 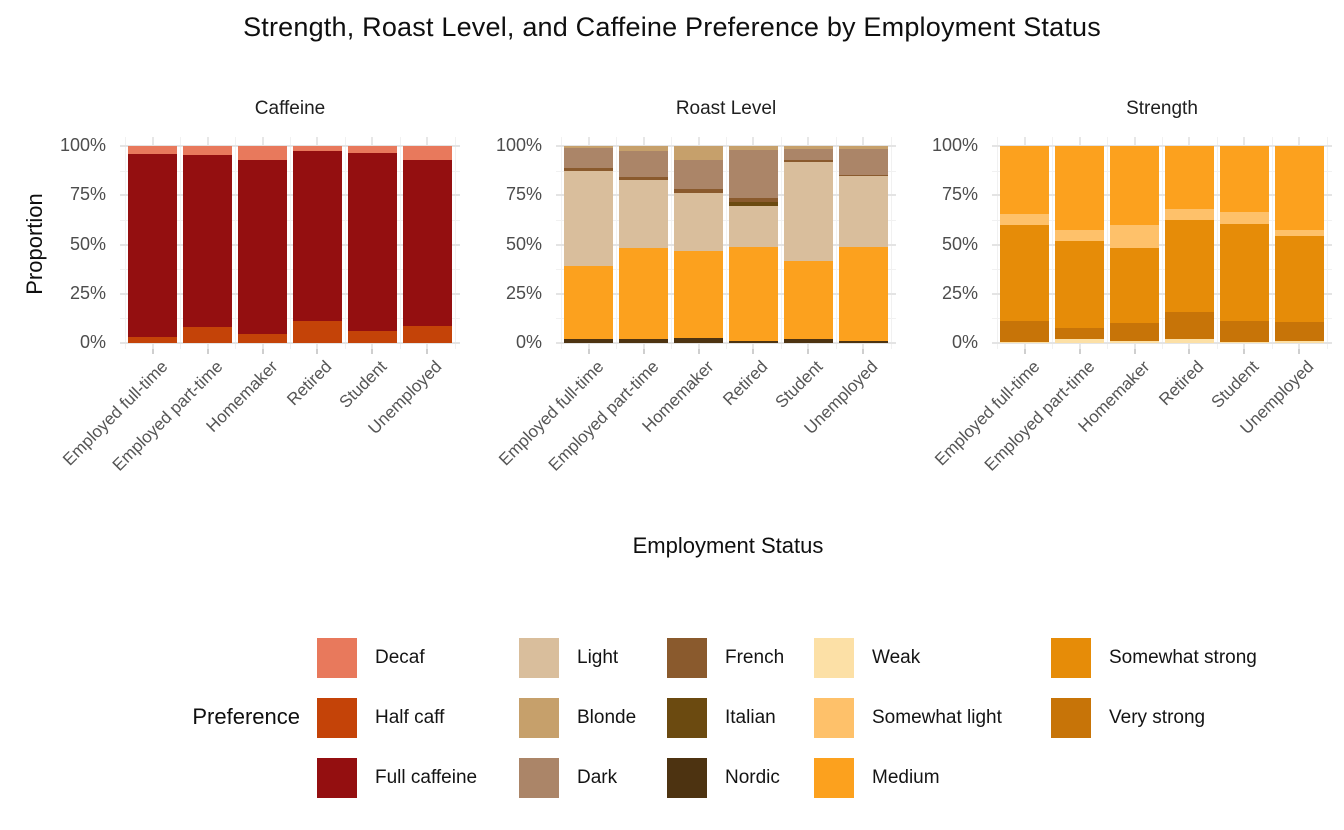 What do you see at coordinates (337, 778) in the screenshot?
I see `legend-swatch-full-caffeine` at bounding box center [337, 778].